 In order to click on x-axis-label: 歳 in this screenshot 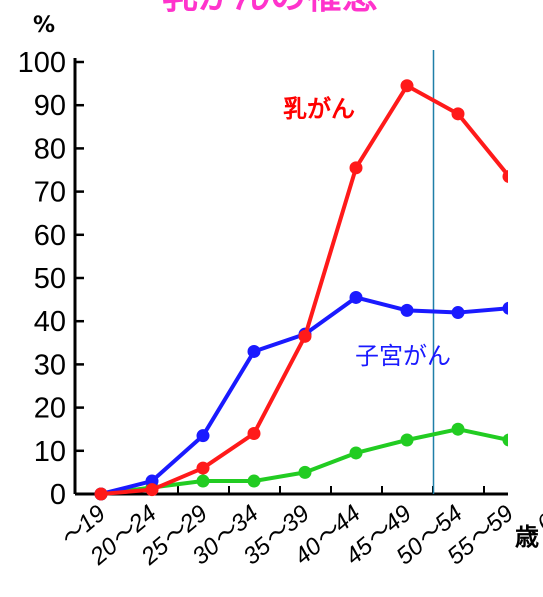, I will do `click(527, 537)`.